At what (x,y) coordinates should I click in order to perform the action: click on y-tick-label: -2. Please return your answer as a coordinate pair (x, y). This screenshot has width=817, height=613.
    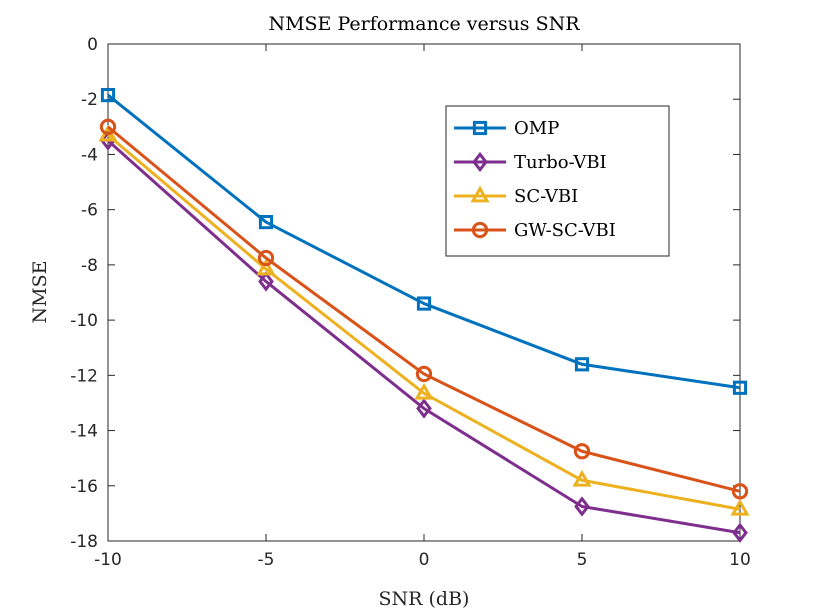
    Looking at the image, I should click on (89, 100).